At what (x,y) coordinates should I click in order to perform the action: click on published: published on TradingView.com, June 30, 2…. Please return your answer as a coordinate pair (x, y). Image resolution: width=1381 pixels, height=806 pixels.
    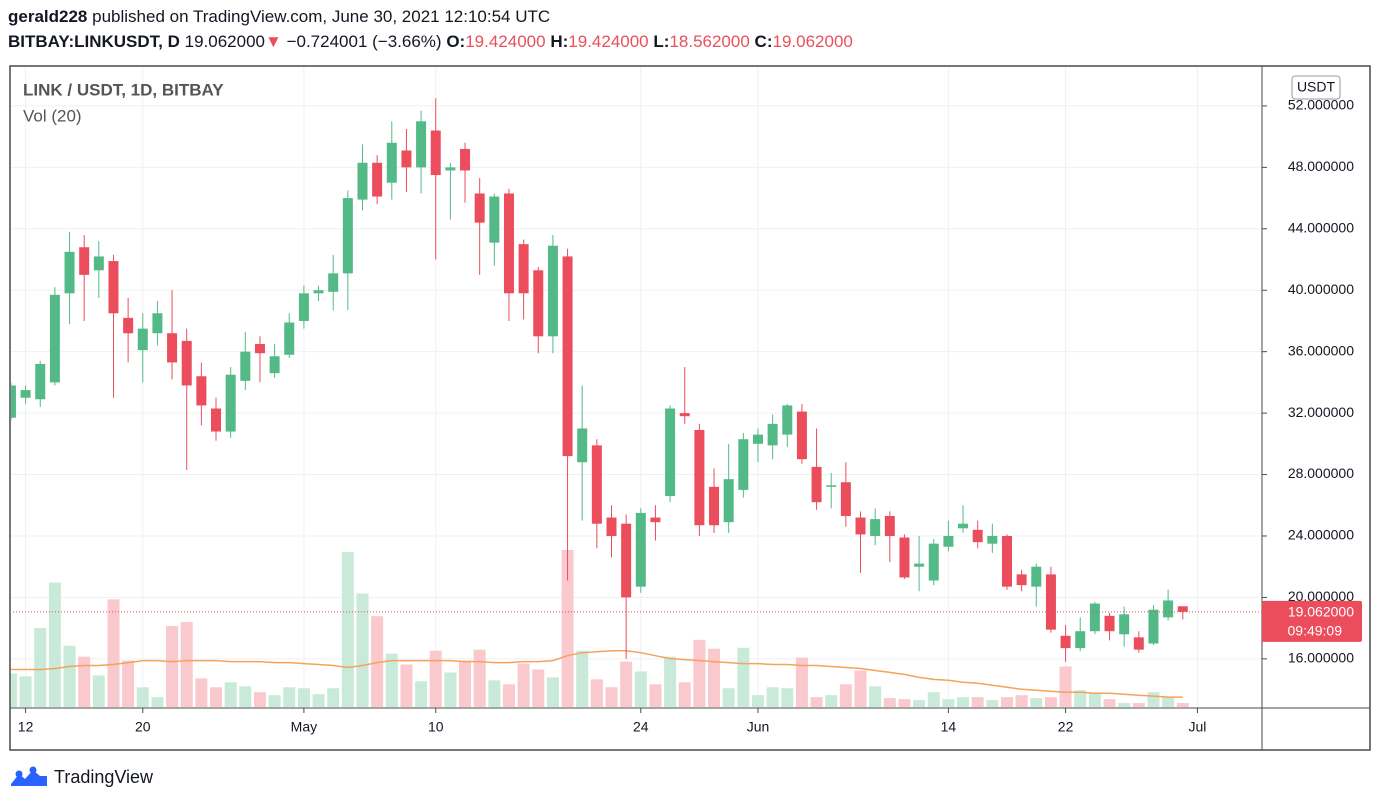
    Looking at the image, I should click on (321, 16).